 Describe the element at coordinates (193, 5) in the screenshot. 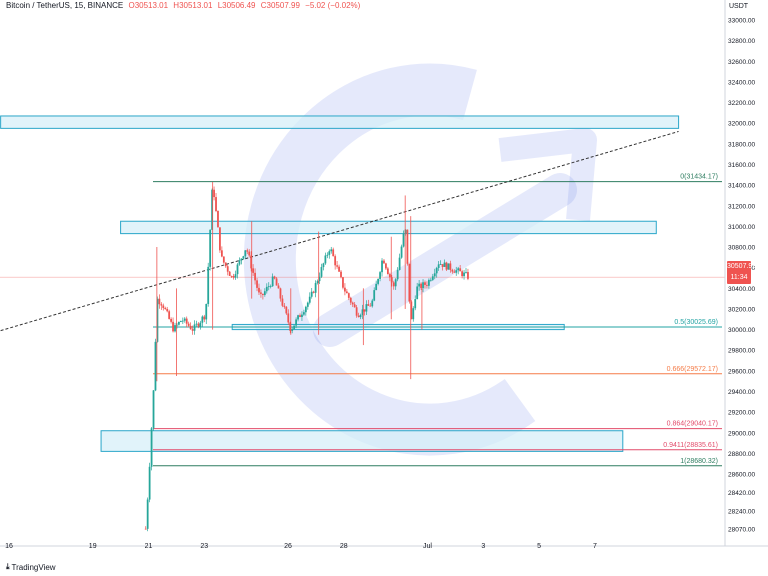

I see `ohlc-high: H30513.01` at that location.